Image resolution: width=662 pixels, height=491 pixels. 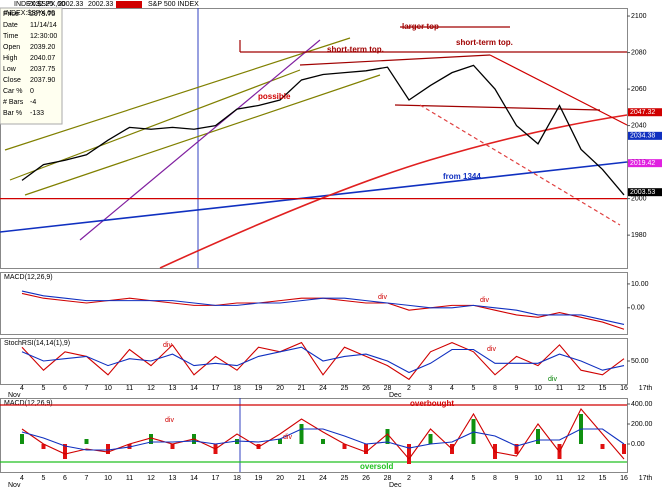 What do you see at coordinates (216, 478) in the screenshot?
I see `x-tick-label: 17` at bounding box center [216, 478].